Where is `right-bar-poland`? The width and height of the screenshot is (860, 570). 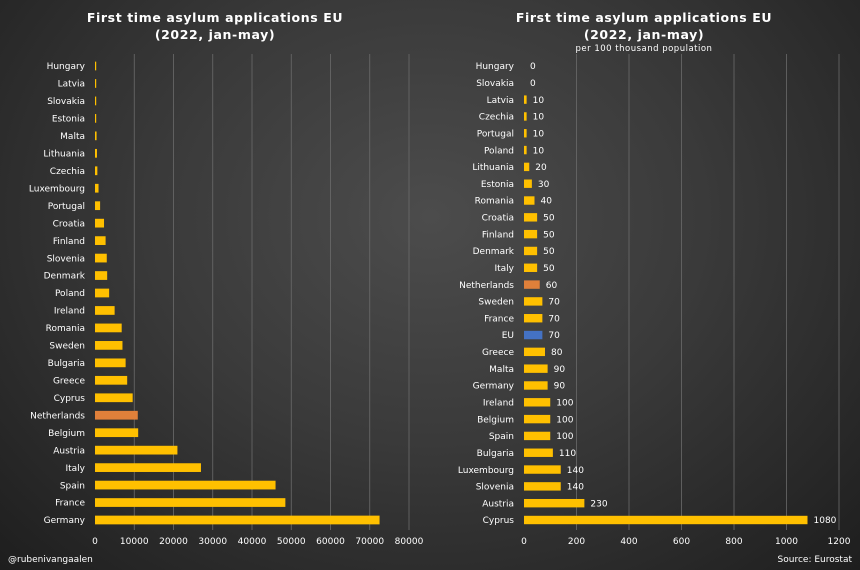
right-bar-poland is located at coordinates (525, 150).